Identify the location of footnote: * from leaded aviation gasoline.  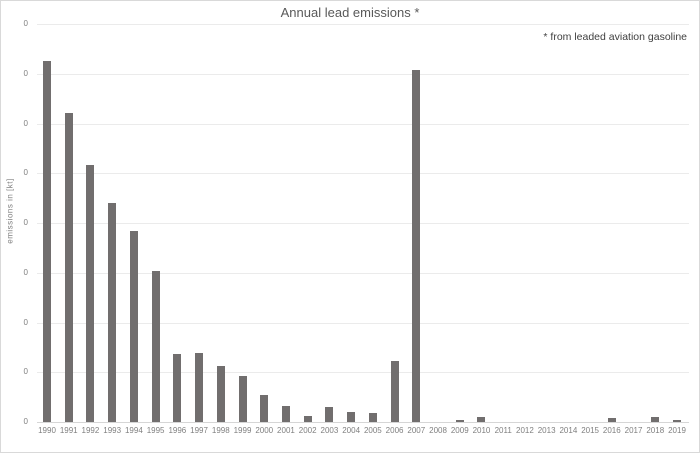
(615, 37).